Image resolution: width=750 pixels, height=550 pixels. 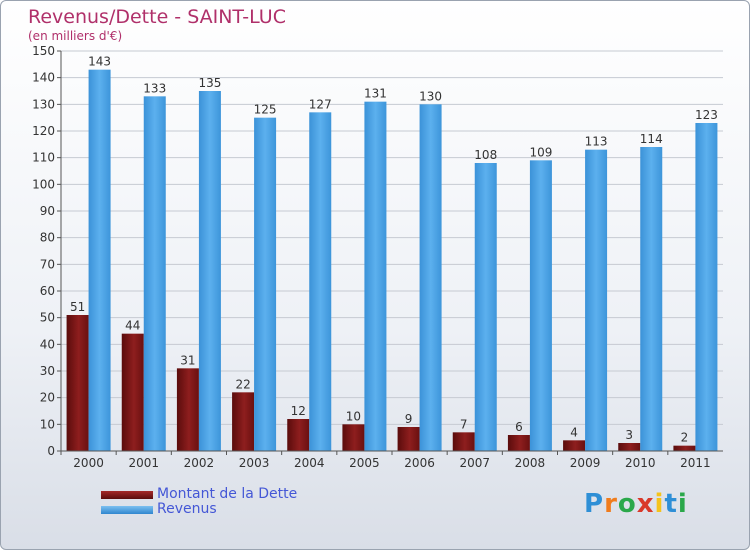 What do you see at coordinates (187, 409) in the screenshot?
I see `bar-dette-2002` at bounding box center [187, 409].